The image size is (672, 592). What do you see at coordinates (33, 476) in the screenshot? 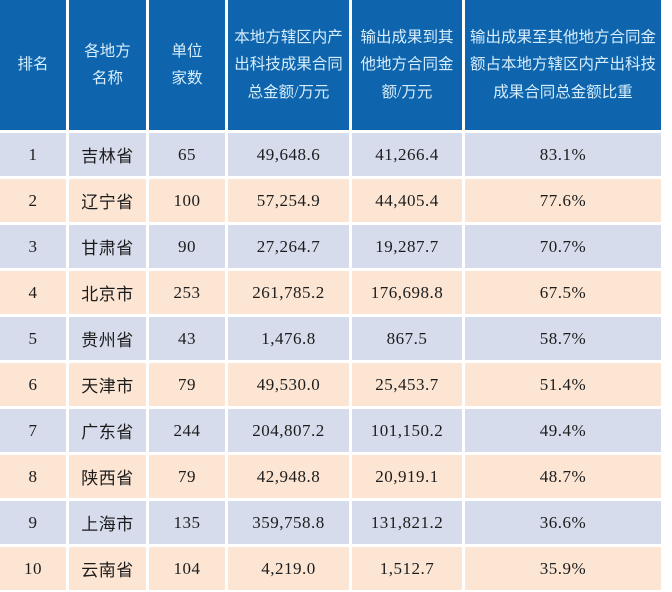
I see `cell-r8-rank: 8` at bounding box center [33, 476].